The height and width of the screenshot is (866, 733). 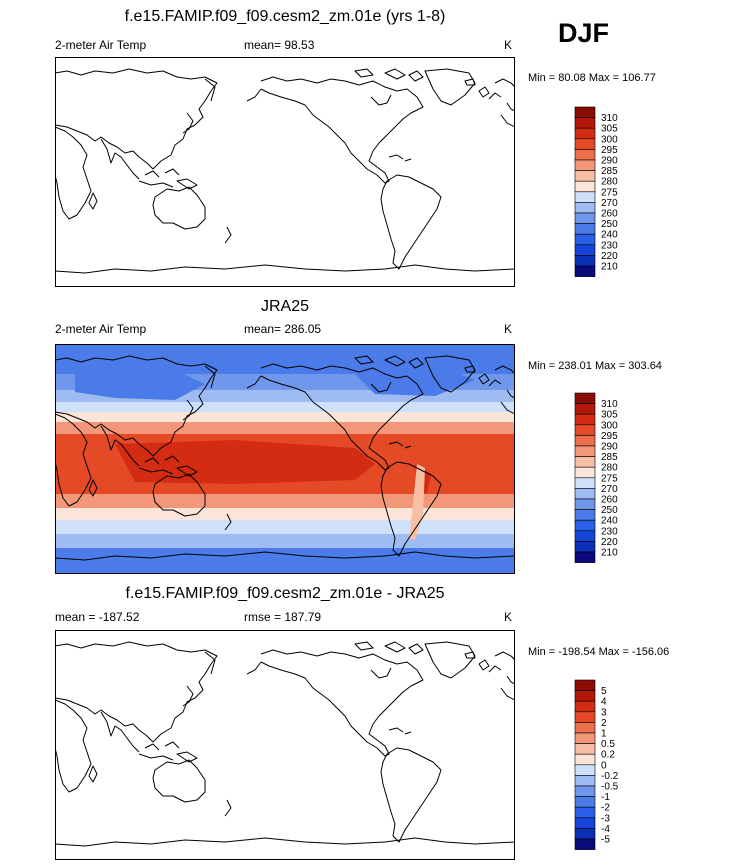 I want to click on panel-3-colorbar: 5 4 3 2 1 0.5 0.2 0 -0.2 -0.5 -1 -2 -3 -4 -5, so click(x=613, y=764).